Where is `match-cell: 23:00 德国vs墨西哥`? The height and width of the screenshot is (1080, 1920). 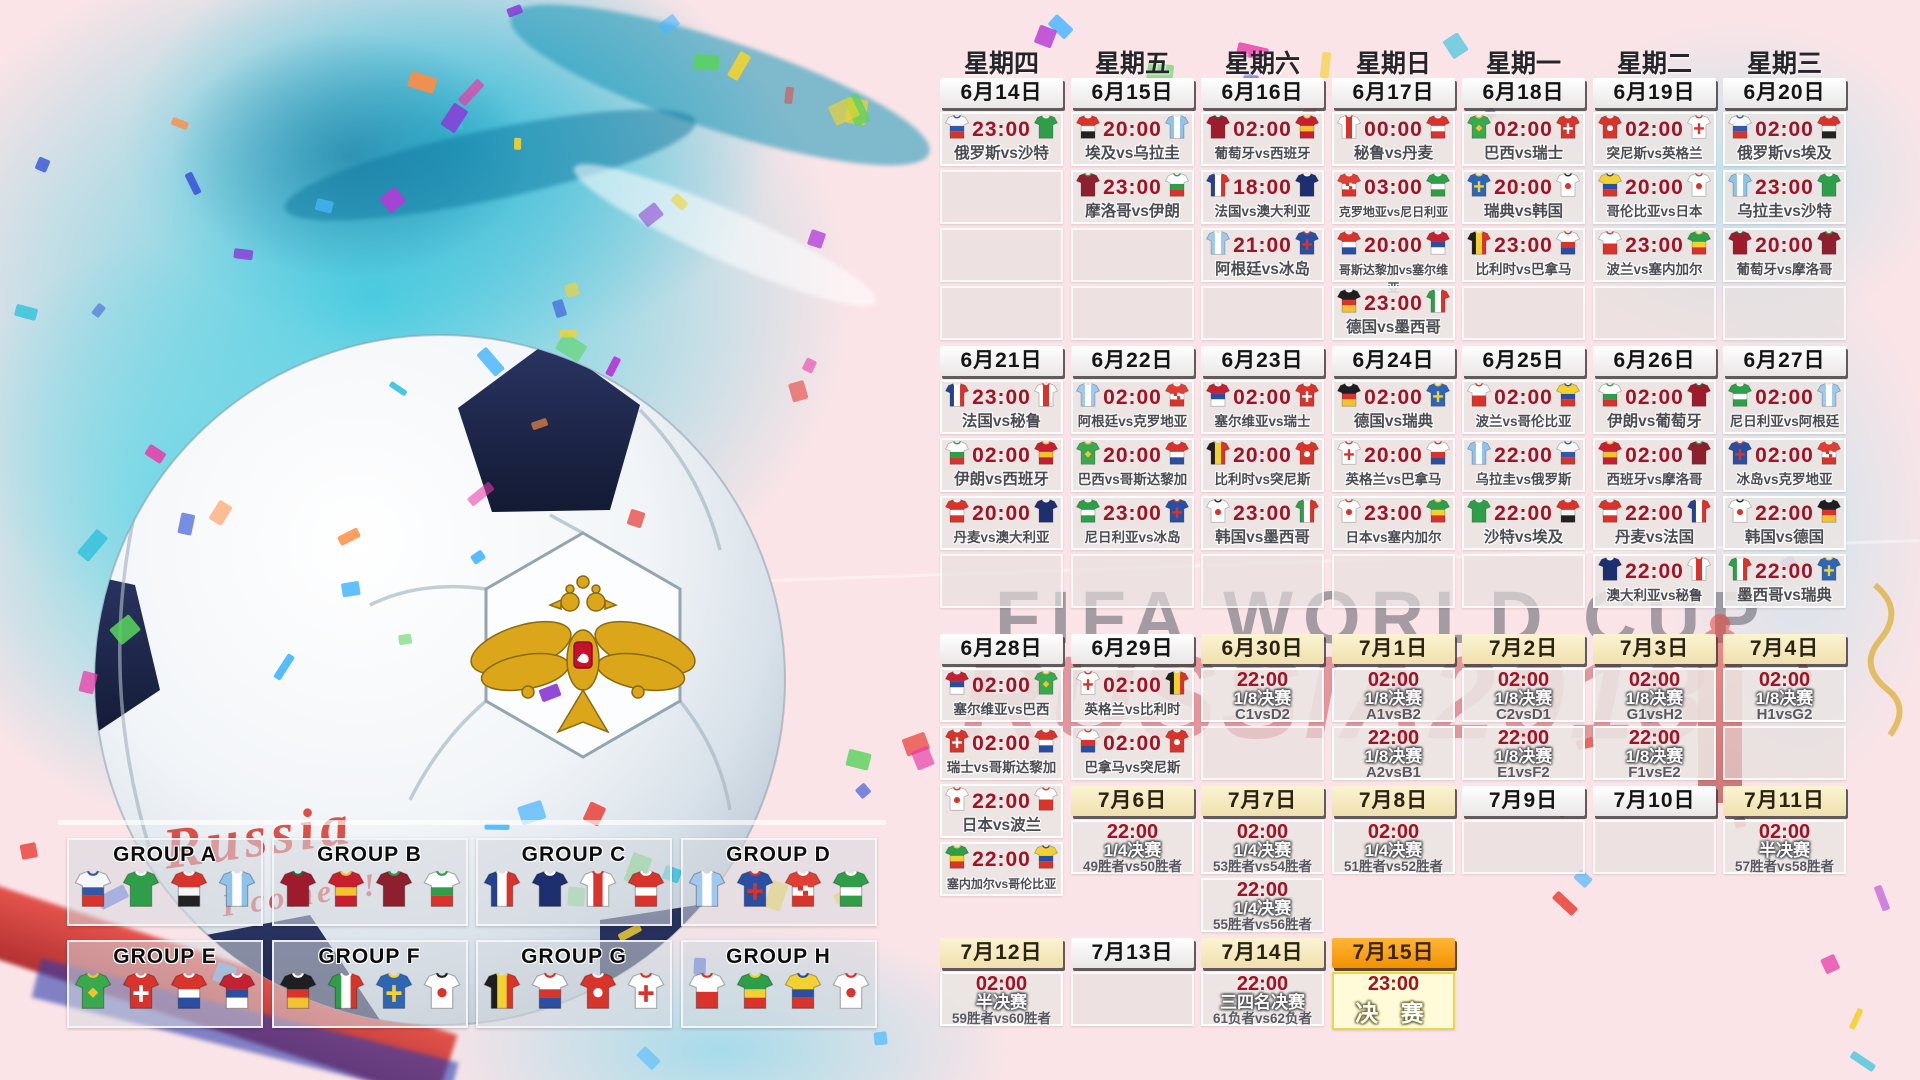 match-cell: 23:00 德国vs墨西哥 is located at coordinates (1393, 313).